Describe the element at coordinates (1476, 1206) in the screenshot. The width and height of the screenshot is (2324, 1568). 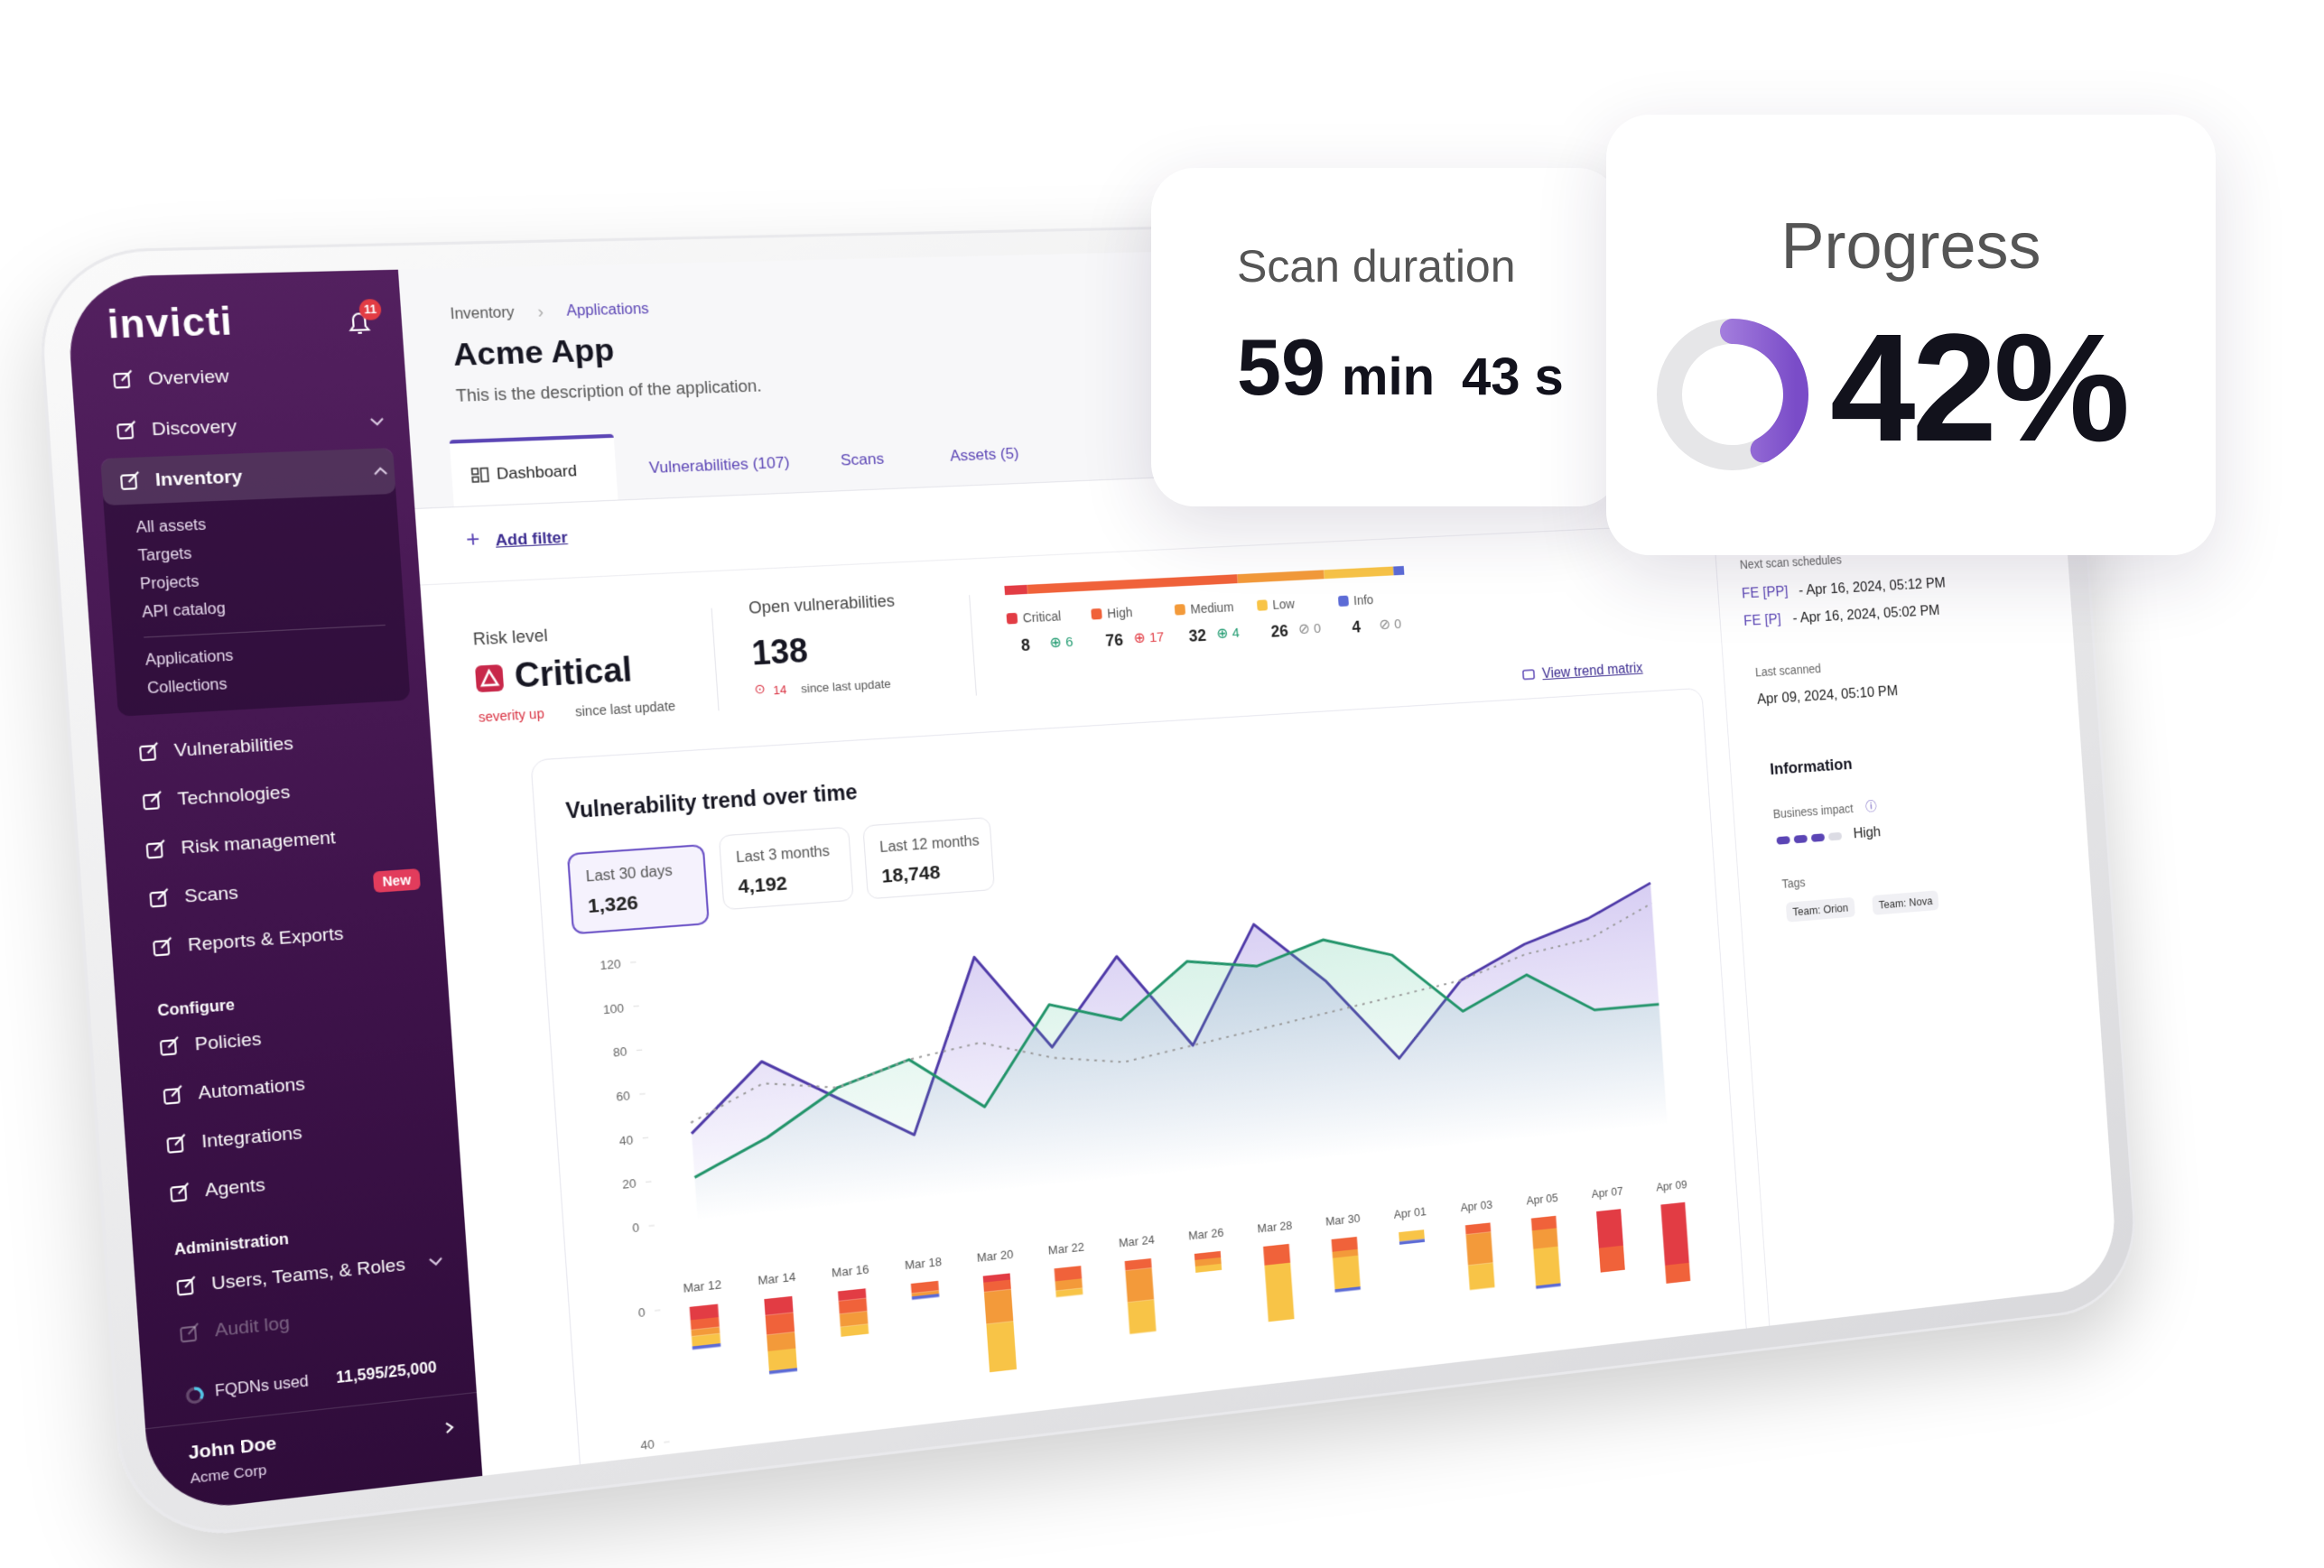
I see `x-tick-label: Apr 03` at that location.